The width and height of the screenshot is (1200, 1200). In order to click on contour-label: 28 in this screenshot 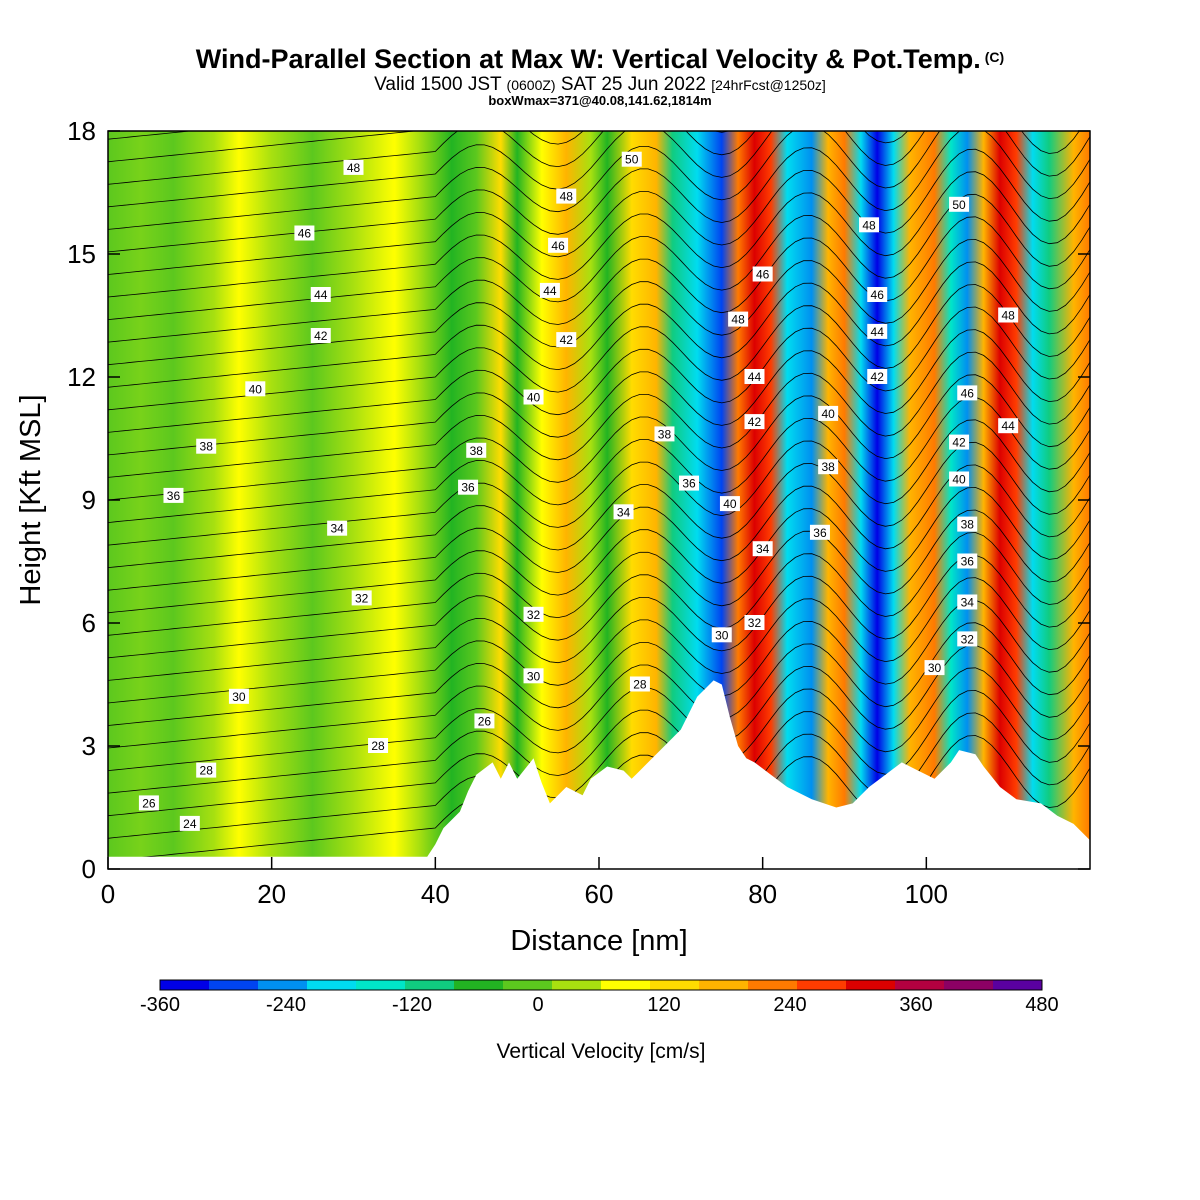, I will do `click(206, 770)`.